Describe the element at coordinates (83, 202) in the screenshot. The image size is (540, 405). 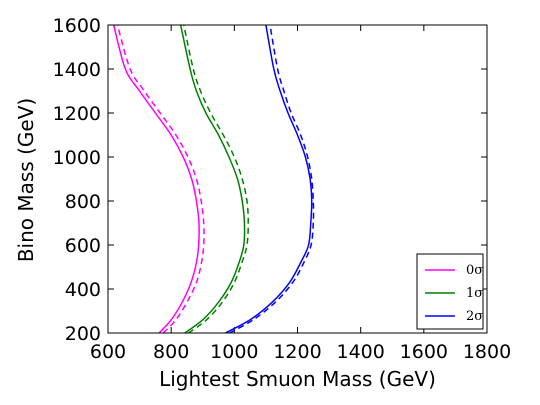
I see `y-tick-label: 800` at that location.